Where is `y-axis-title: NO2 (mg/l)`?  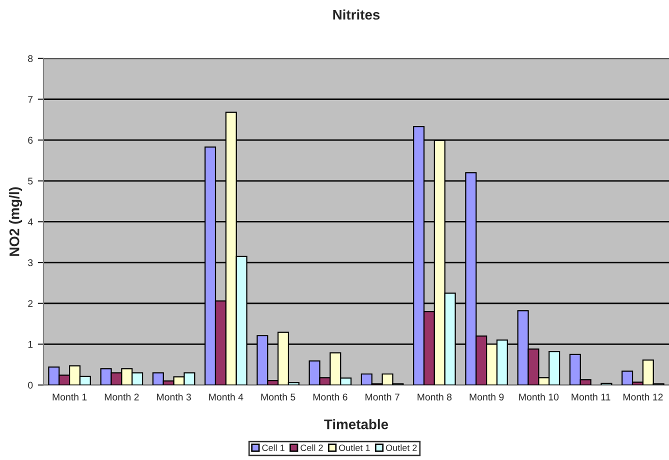
y-axis-title: NO2 (mg/l) is located at coordinates (15, 221).